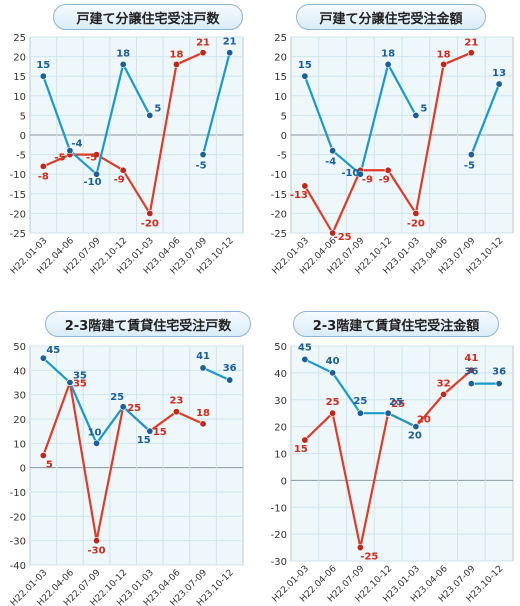 This screenshot has height=606, width=520. What do you see at coordinates (333, 361) in the screenshot?
I see `data-label: 40` at bounding box center [333, 361].